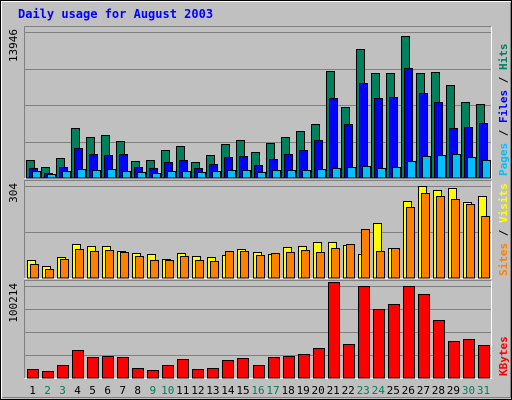 This screenshot has height=400, width=512. What do you see at coordinates (287, 390) in the screenshot?
I see `x-label-day-18: 18` at bounding box center [287, 390].